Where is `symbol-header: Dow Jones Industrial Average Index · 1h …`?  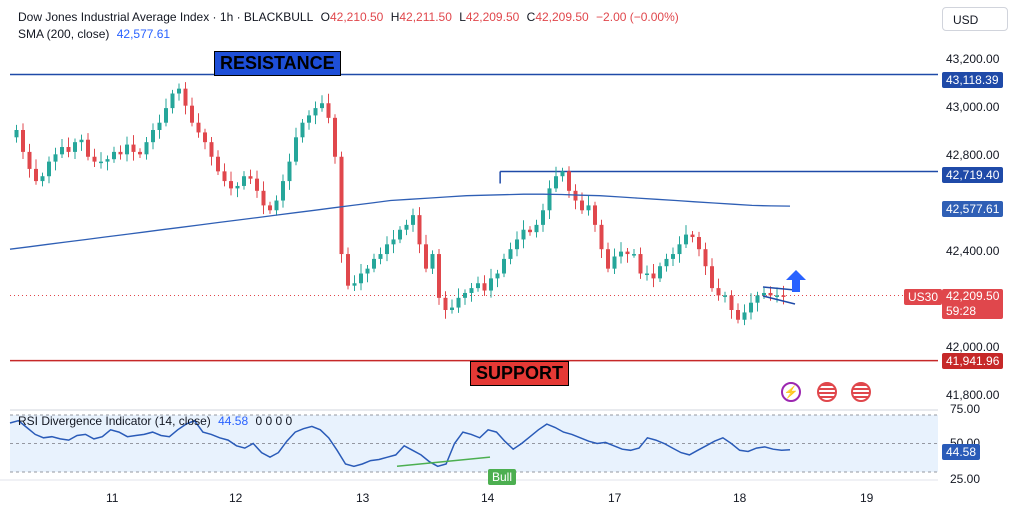 symbol-header: Dow Jones Industrial Average Index · 1h … is located at coordinates (348, 17).